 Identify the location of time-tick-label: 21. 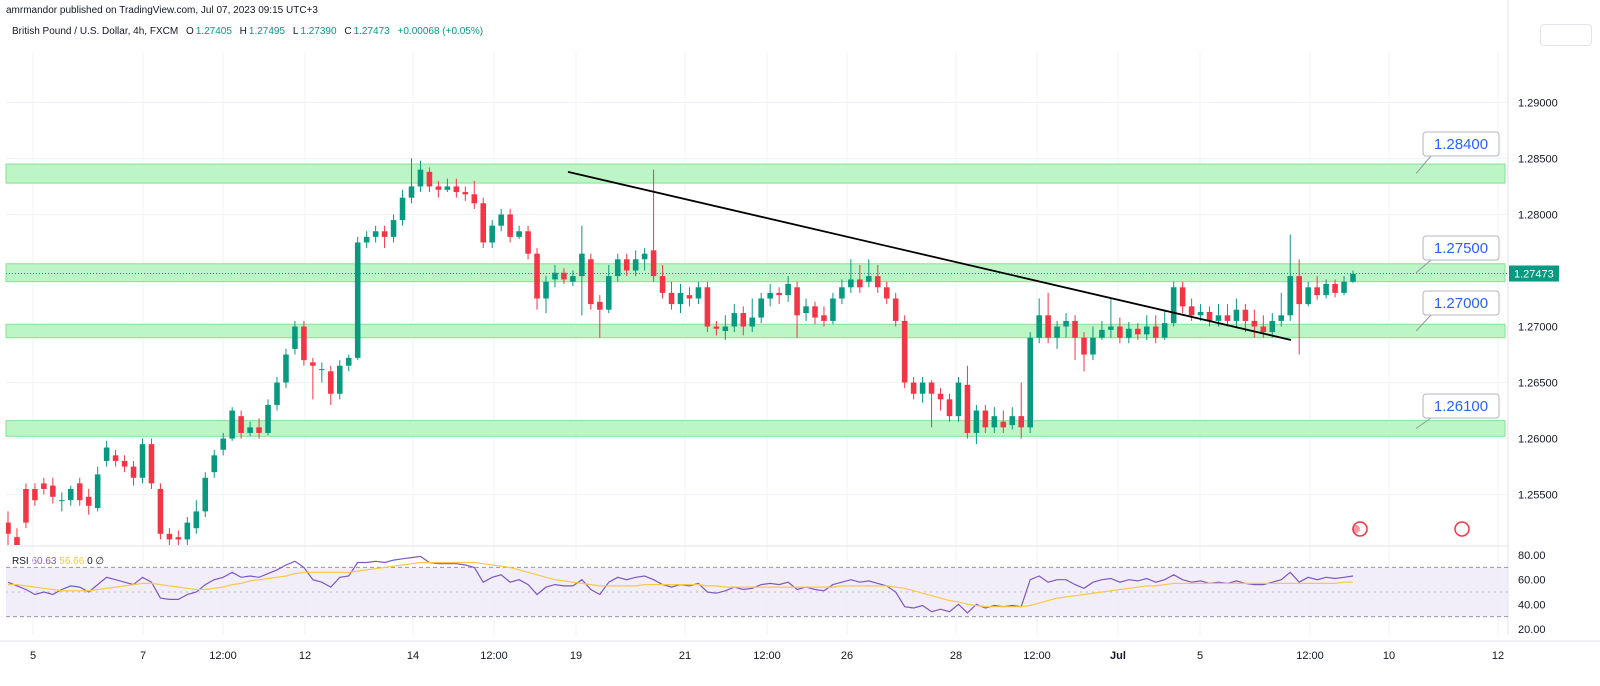
(685, 656).